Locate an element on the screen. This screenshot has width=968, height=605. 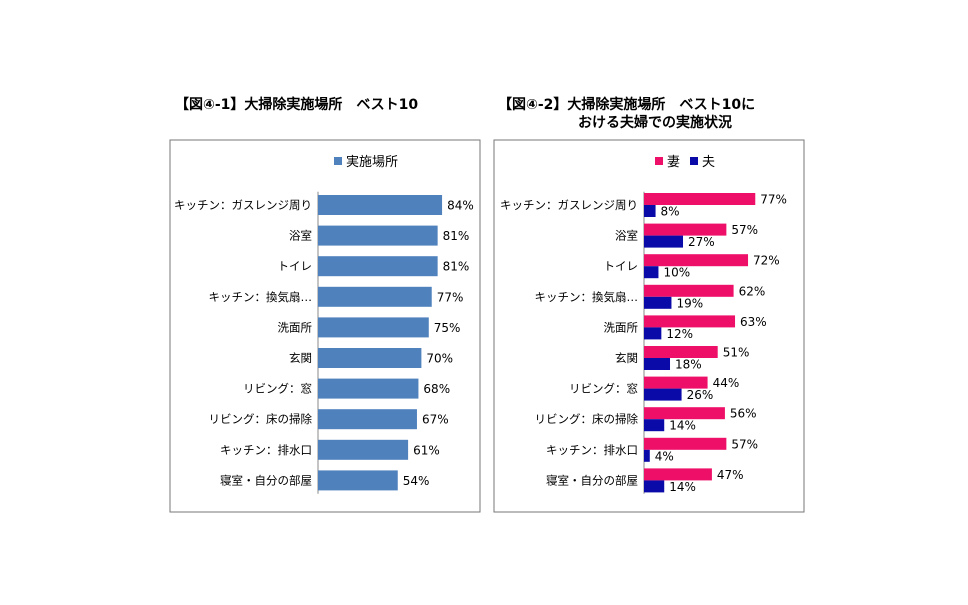
chart2-data-label: 62% is located at coordinates (752, 291).